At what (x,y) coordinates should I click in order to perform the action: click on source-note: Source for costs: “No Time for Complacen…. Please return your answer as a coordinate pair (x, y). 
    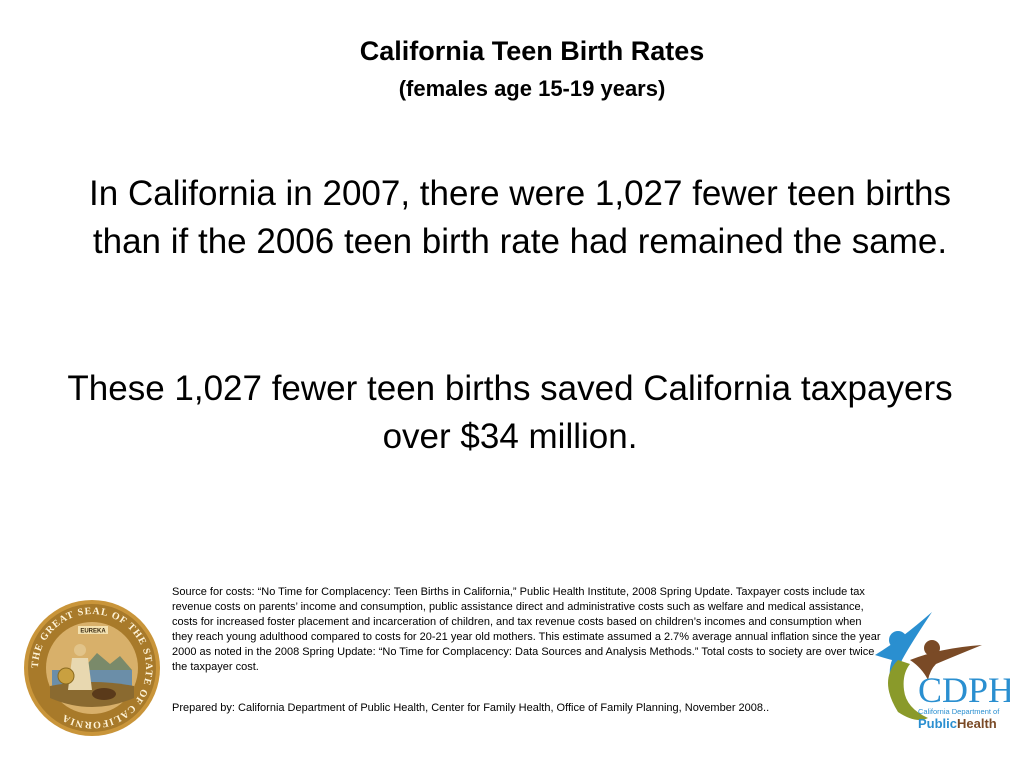
    Looking at the image, I should click on (526, 629).